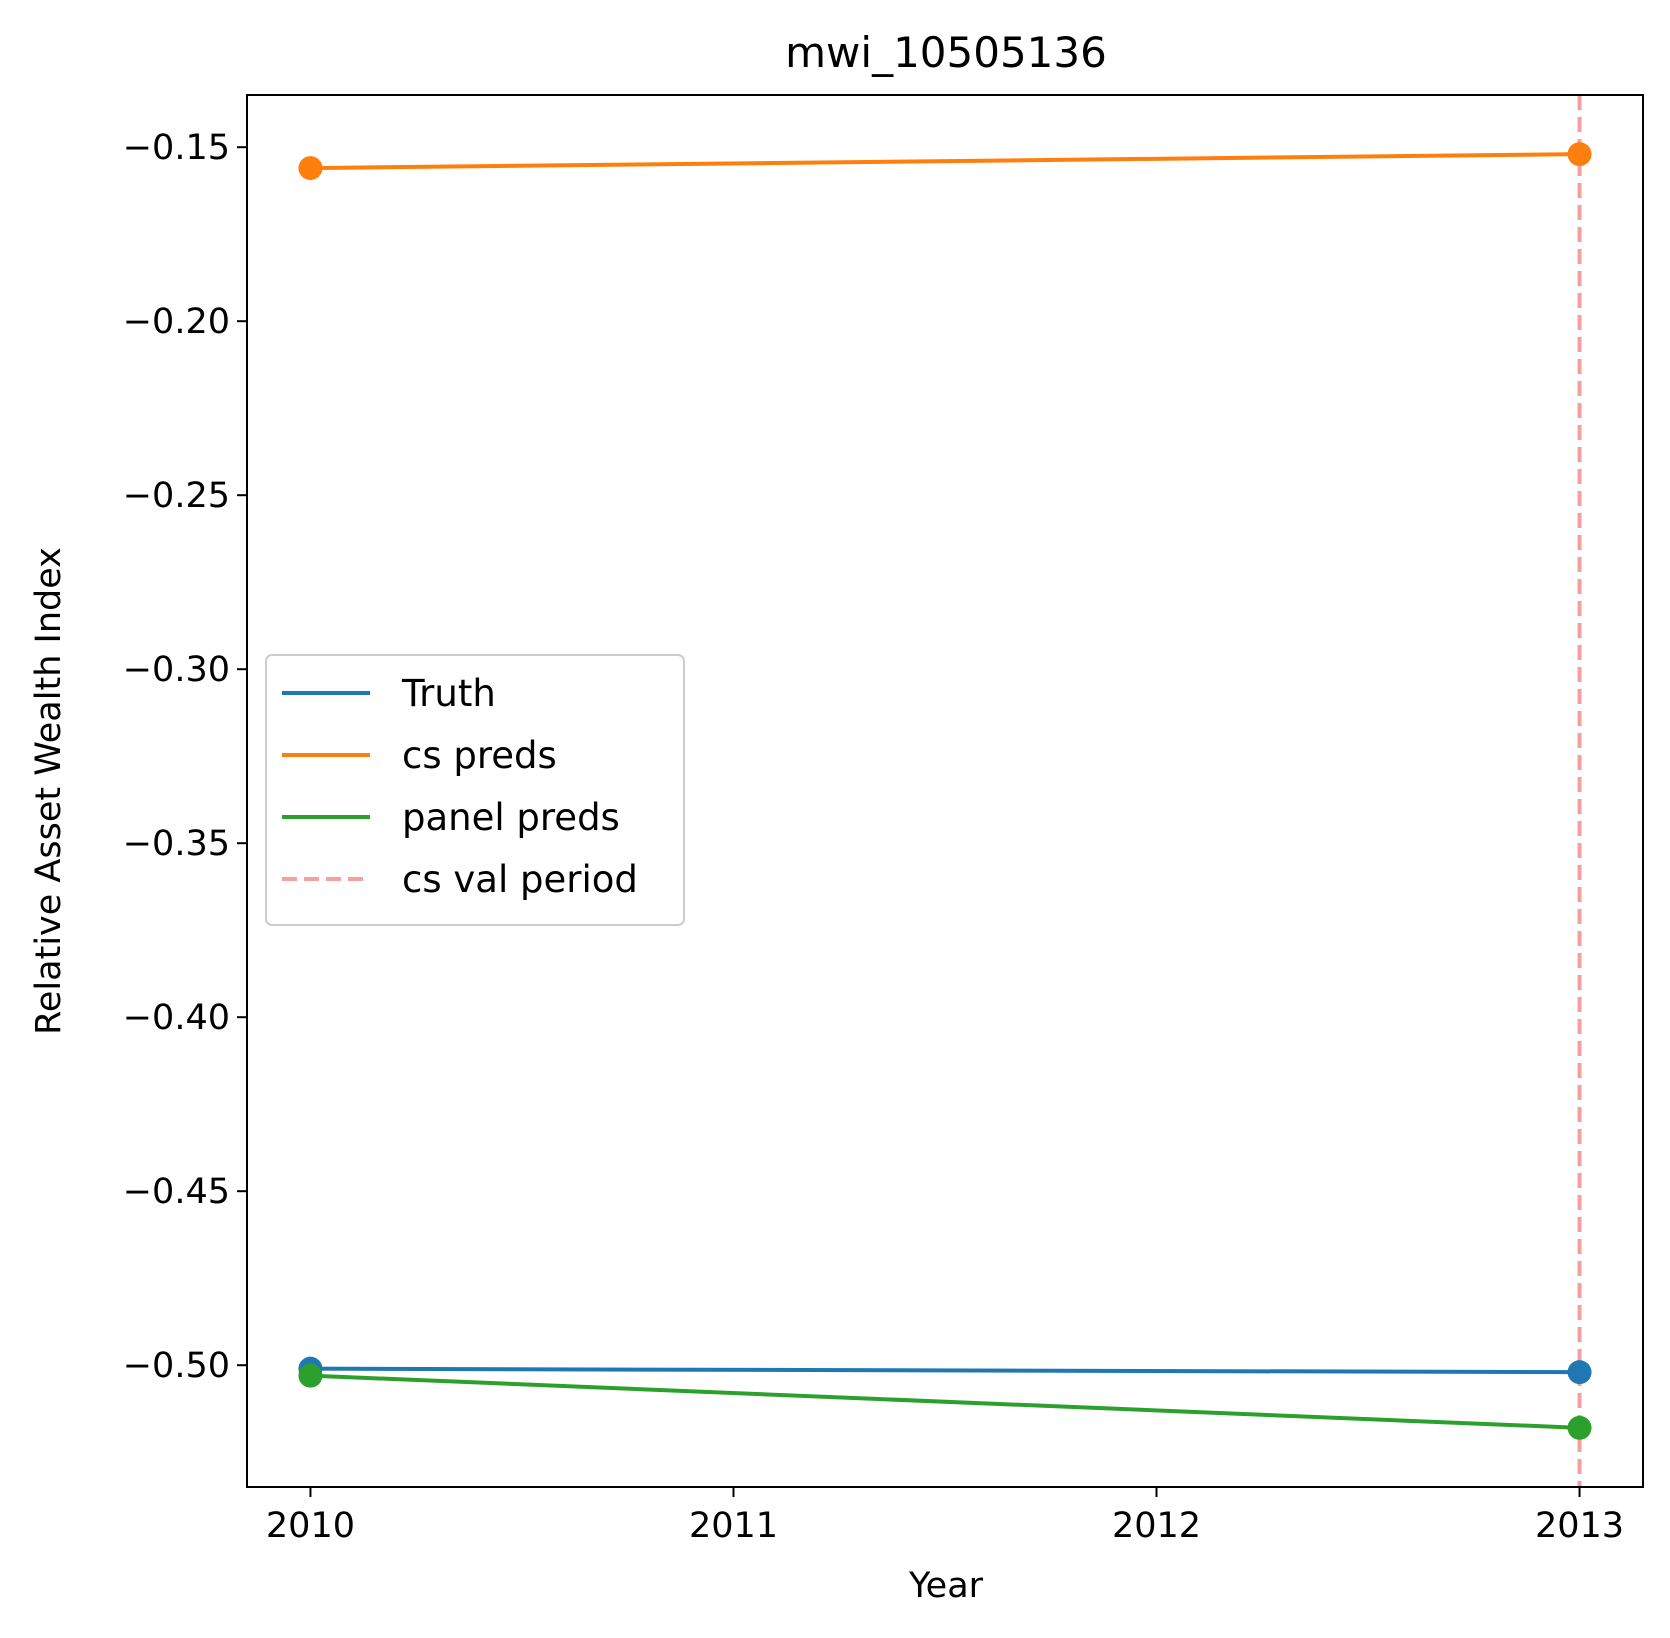 Image resolution: width=1670 pixels, height=1638 pixels. Describe the element at coordinates (176, 1192) in the screenshot. I see `y-tick-label: −0.45` at that location.